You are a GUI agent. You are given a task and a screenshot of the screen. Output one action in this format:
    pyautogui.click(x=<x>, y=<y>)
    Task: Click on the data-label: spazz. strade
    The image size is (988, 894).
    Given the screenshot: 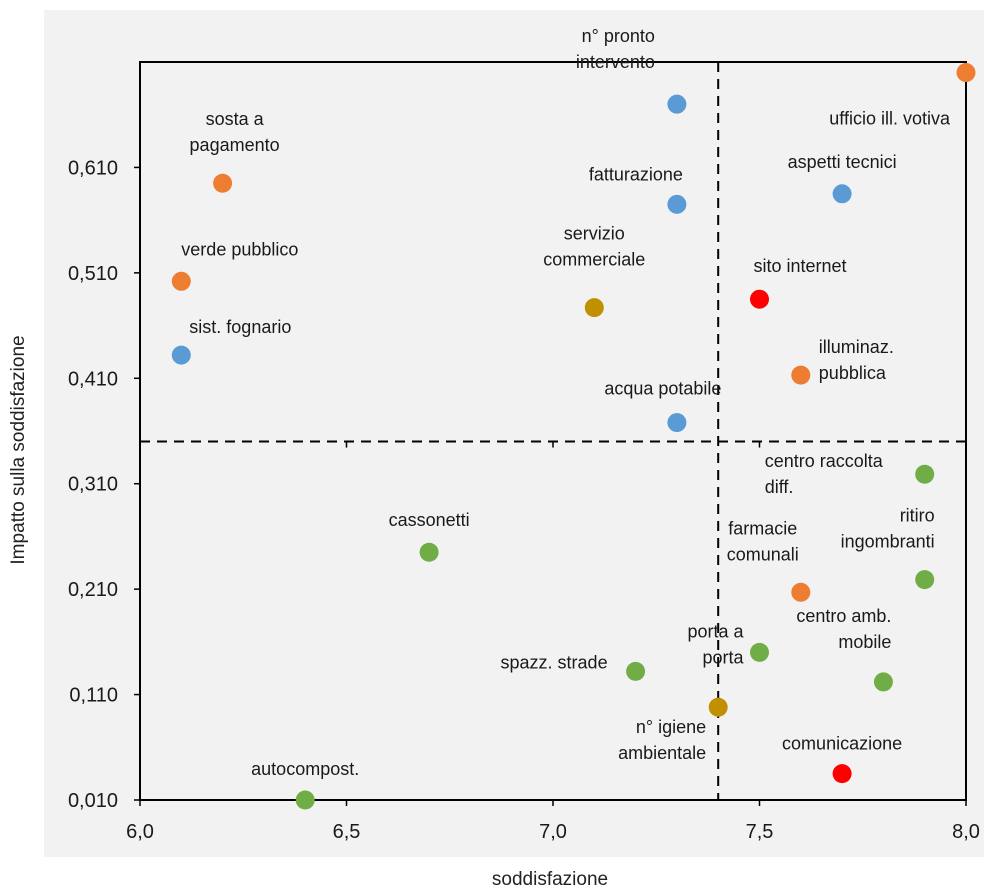 What is the action you would take?
    pyautogui.click(x=554, y=662)
    